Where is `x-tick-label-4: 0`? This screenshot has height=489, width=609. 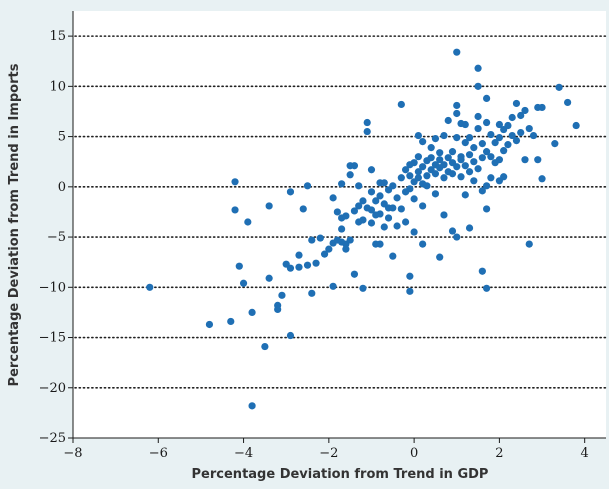 x-tick-label-4: 0 is located at coordinates (414, 453).